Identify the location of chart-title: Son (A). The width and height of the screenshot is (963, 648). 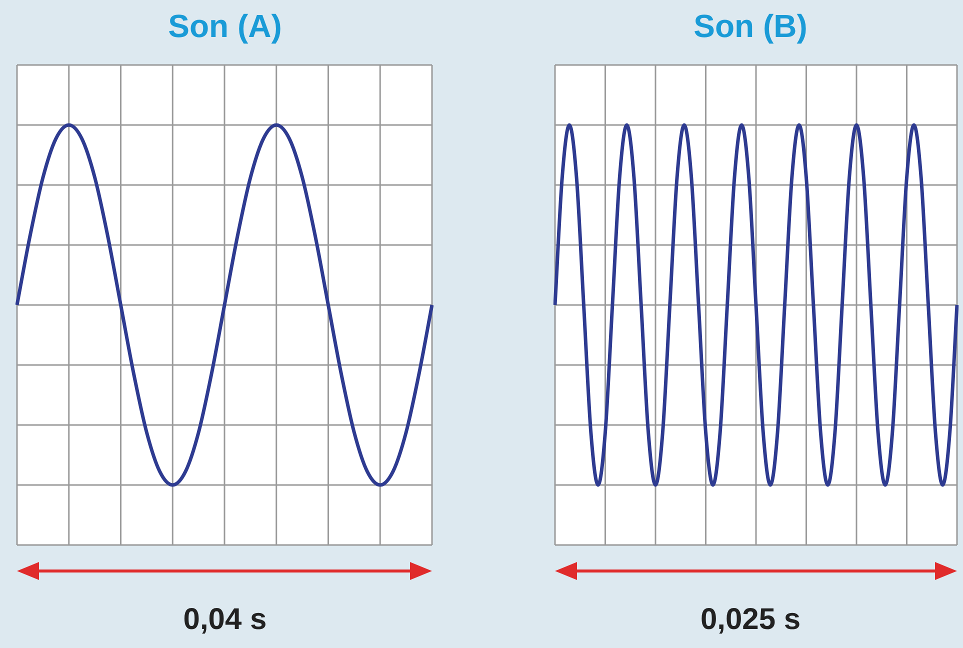
(225, 26).